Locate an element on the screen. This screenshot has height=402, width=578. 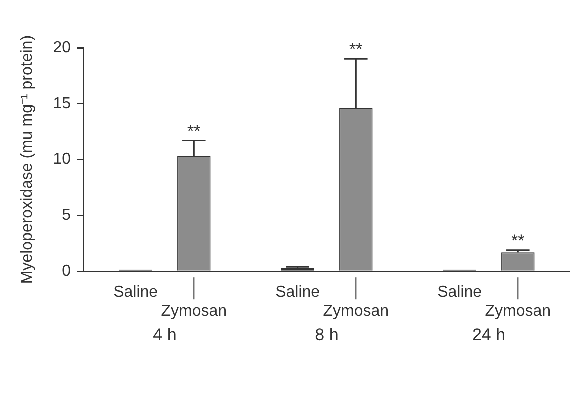
y-tick-label: 10 is located at coordinates (62, 159).